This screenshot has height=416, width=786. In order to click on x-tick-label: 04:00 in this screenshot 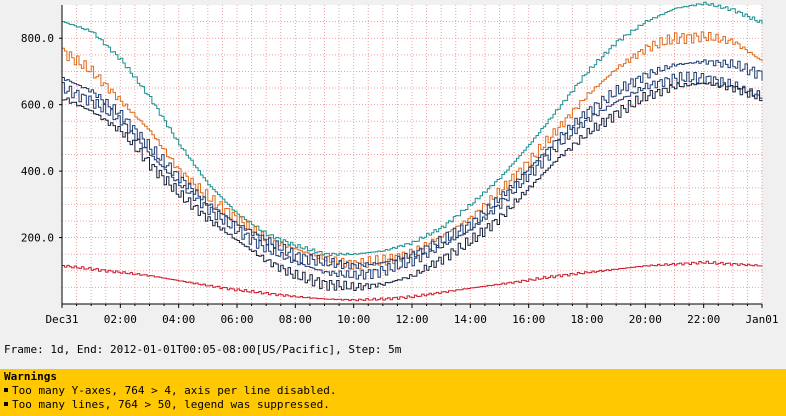, I will do `click(178, 319)`.